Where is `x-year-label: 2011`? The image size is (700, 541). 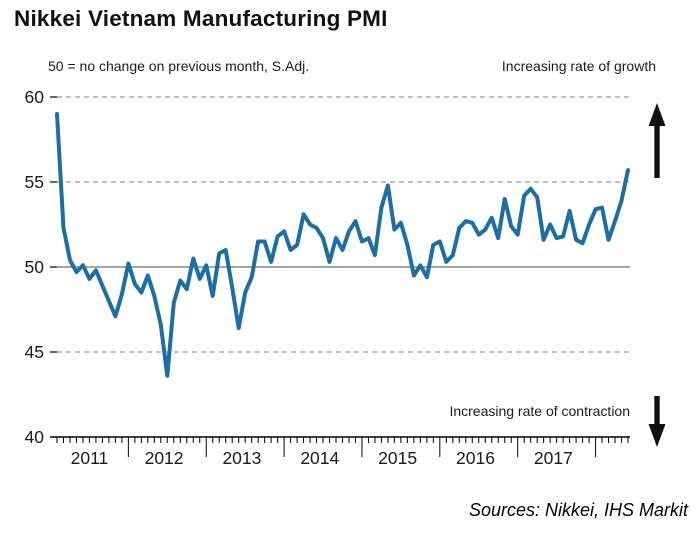
x-year-label: 2011 is located at coordinates (90, 458).